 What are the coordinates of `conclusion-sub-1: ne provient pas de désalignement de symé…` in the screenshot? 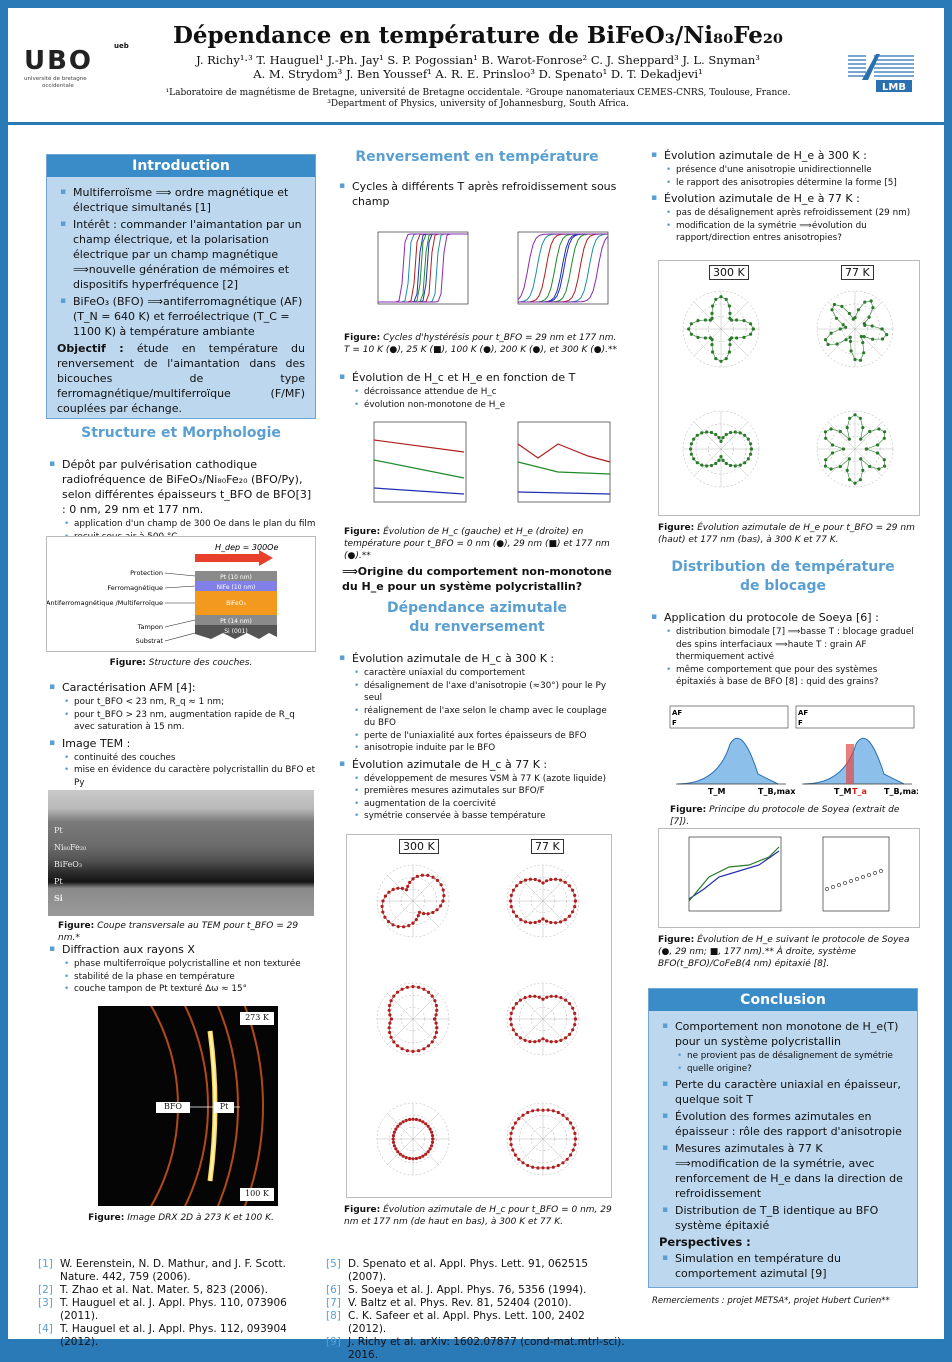 It's located at (791, 1056).